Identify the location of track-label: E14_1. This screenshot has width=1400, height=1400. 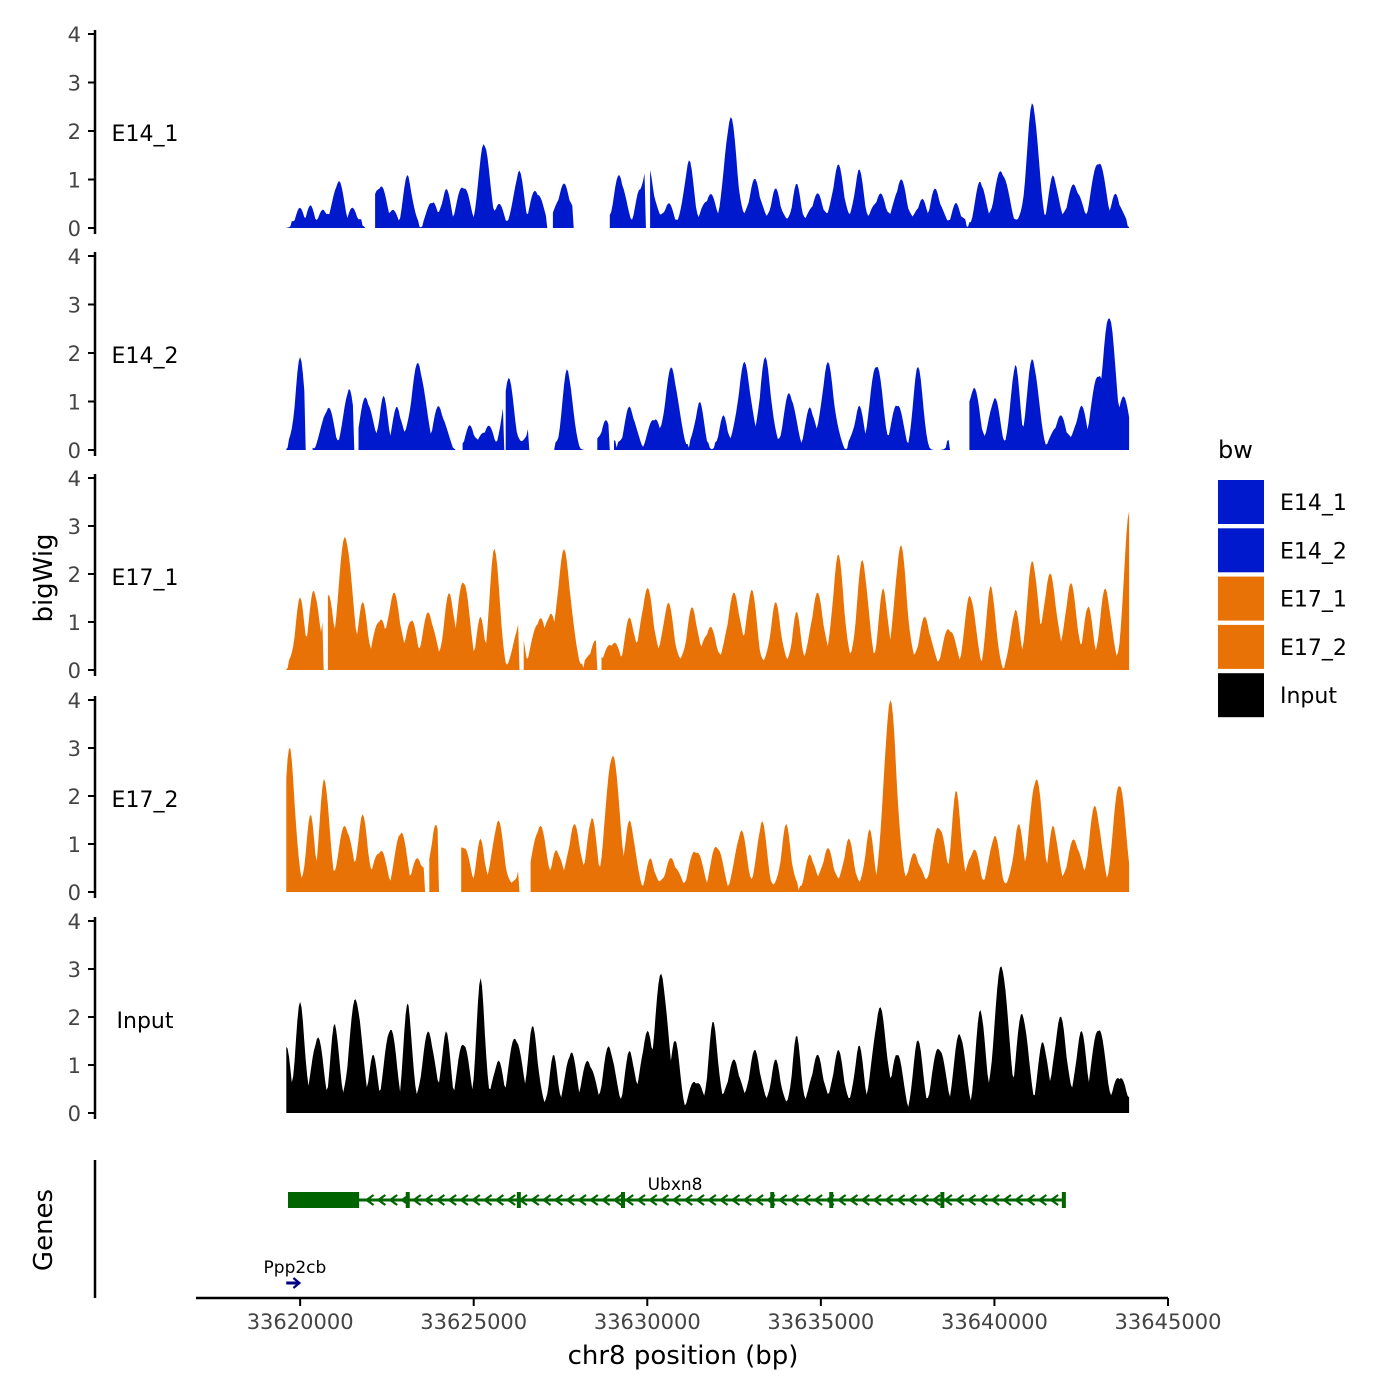
(145, 134).